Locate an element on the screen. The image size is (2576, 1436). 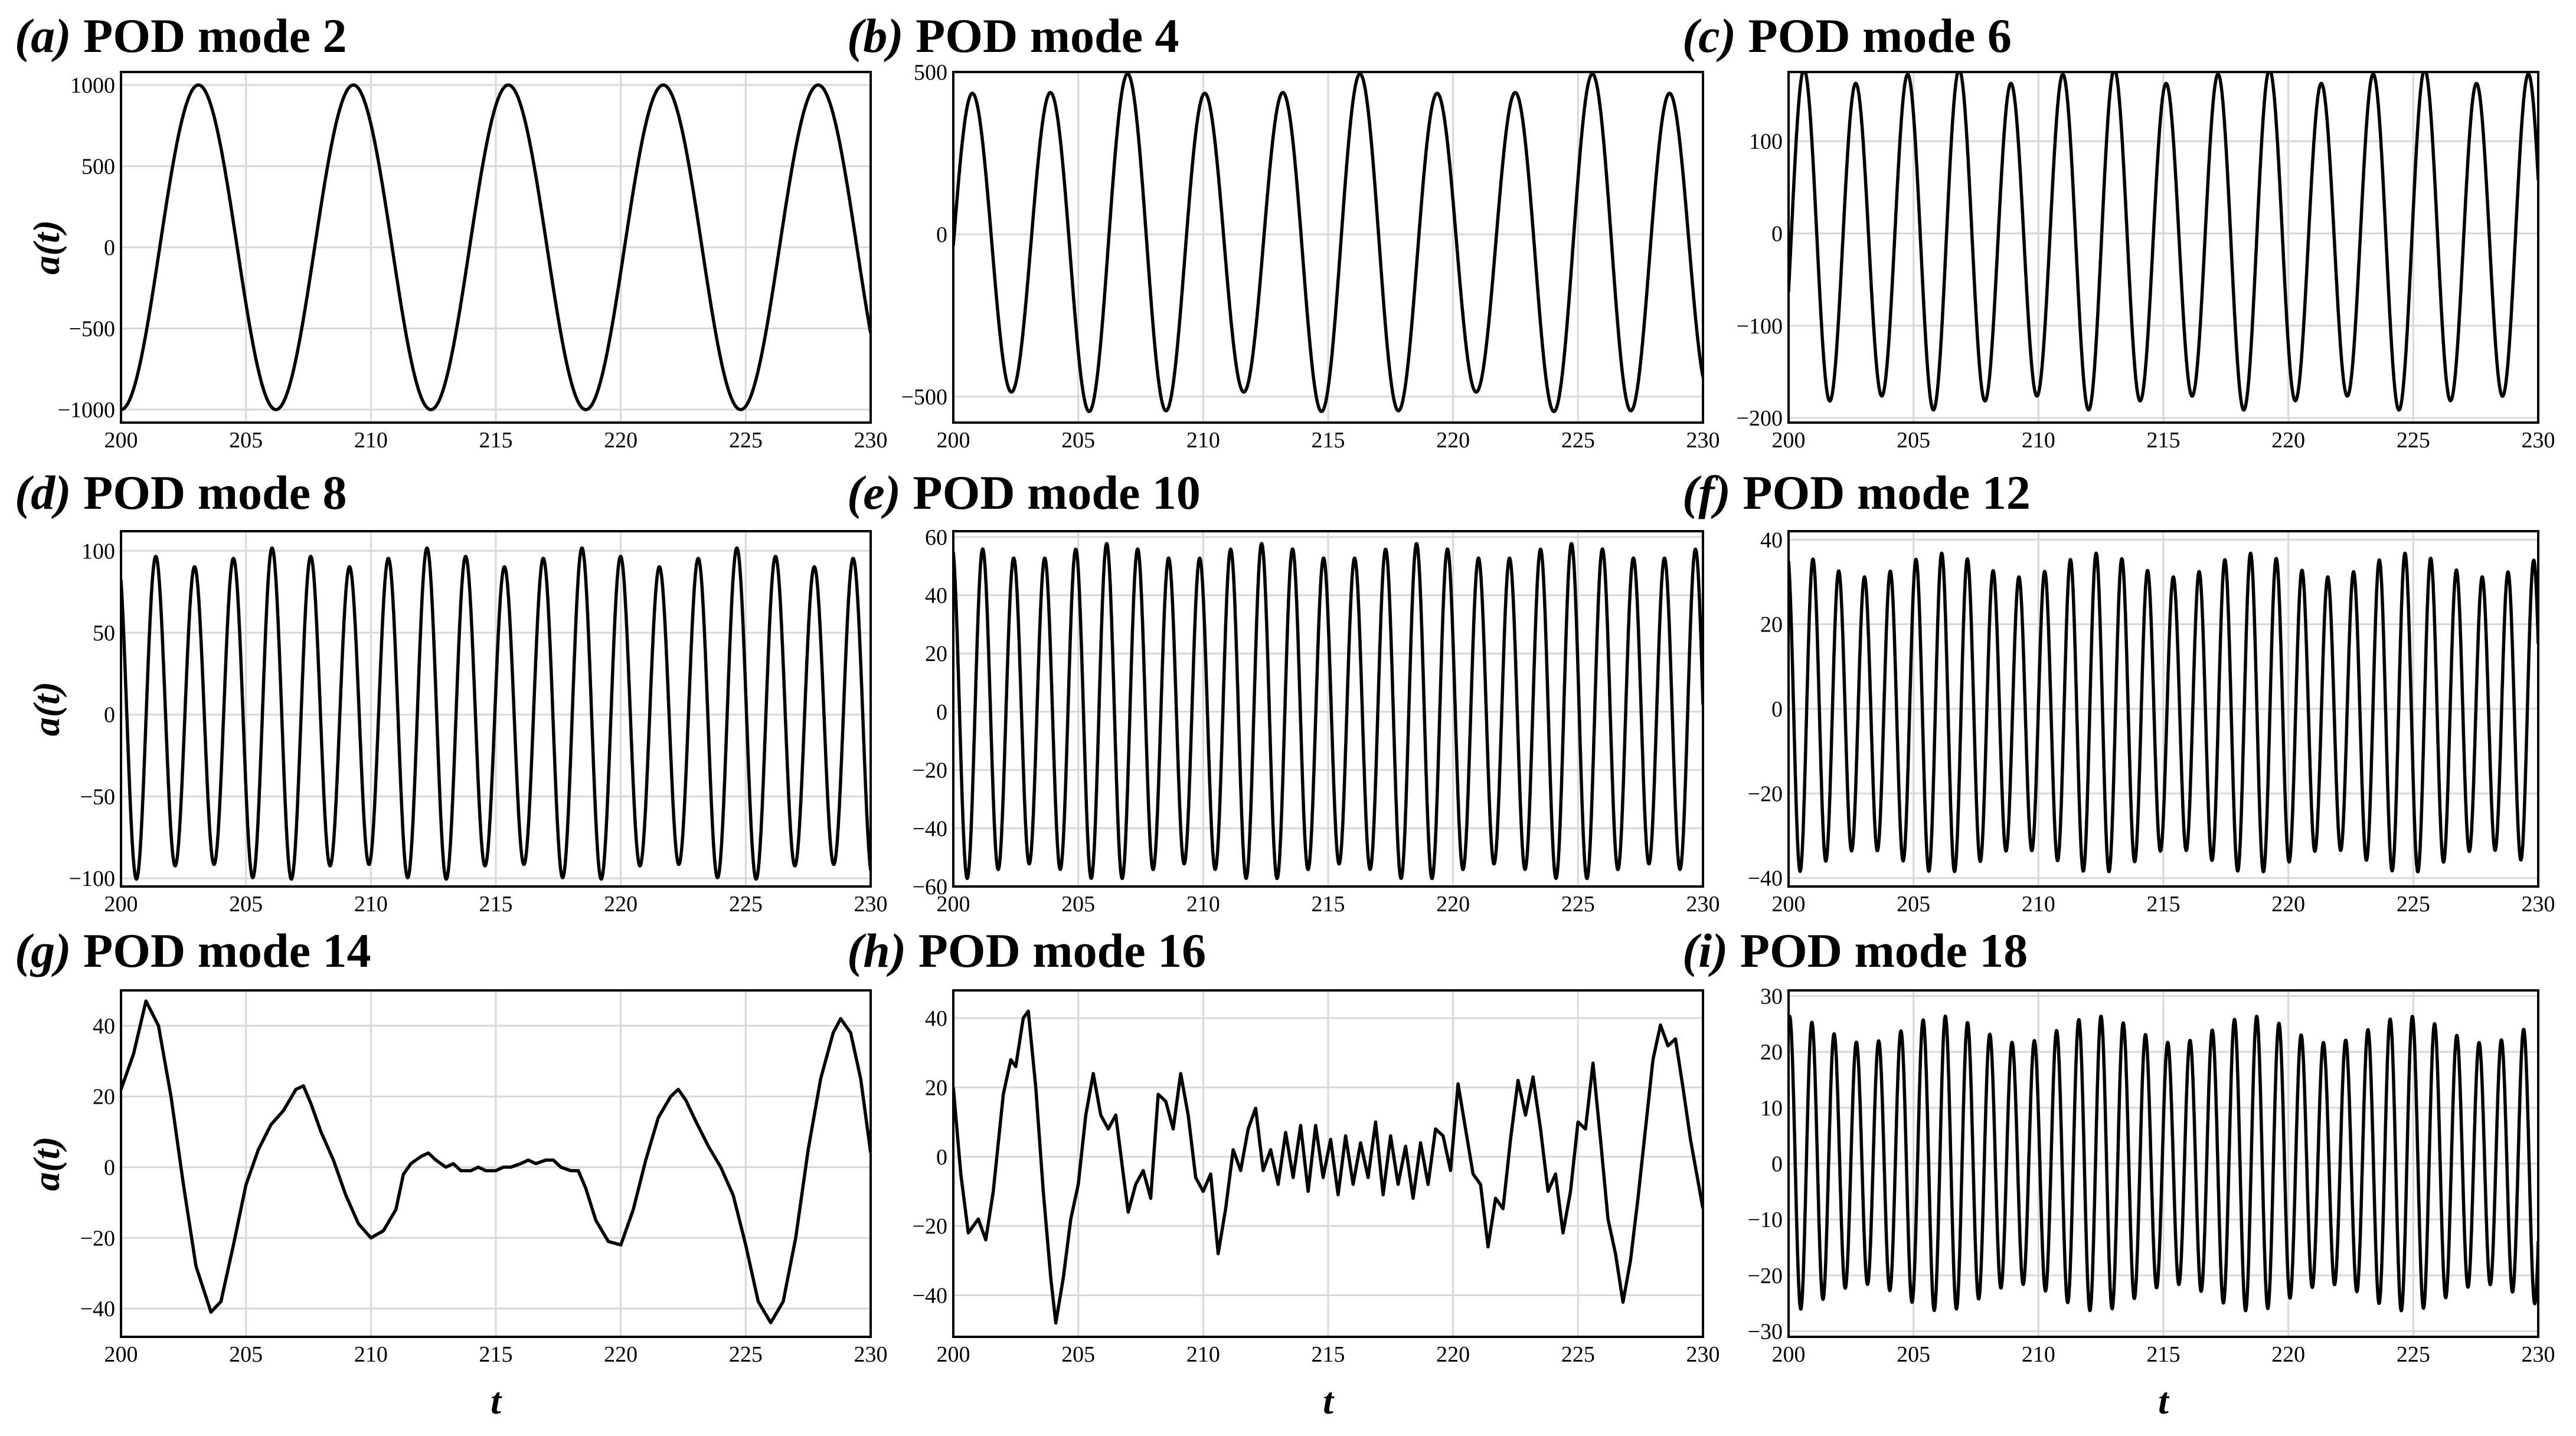
y-tick-label: 30 is located at coordinates (1771, 997).